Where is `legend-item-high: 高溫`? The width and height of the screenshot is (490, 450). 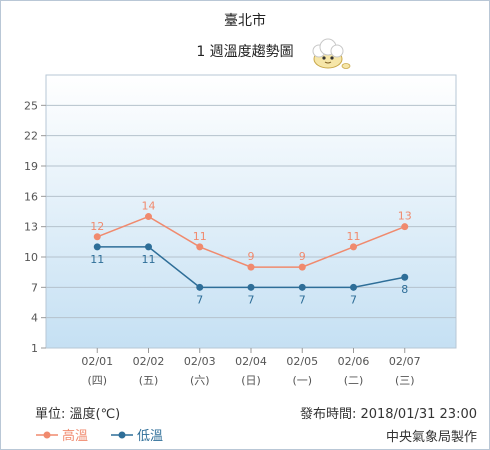 legend-item-high: 高溫 is located at coordinates (61, 434).